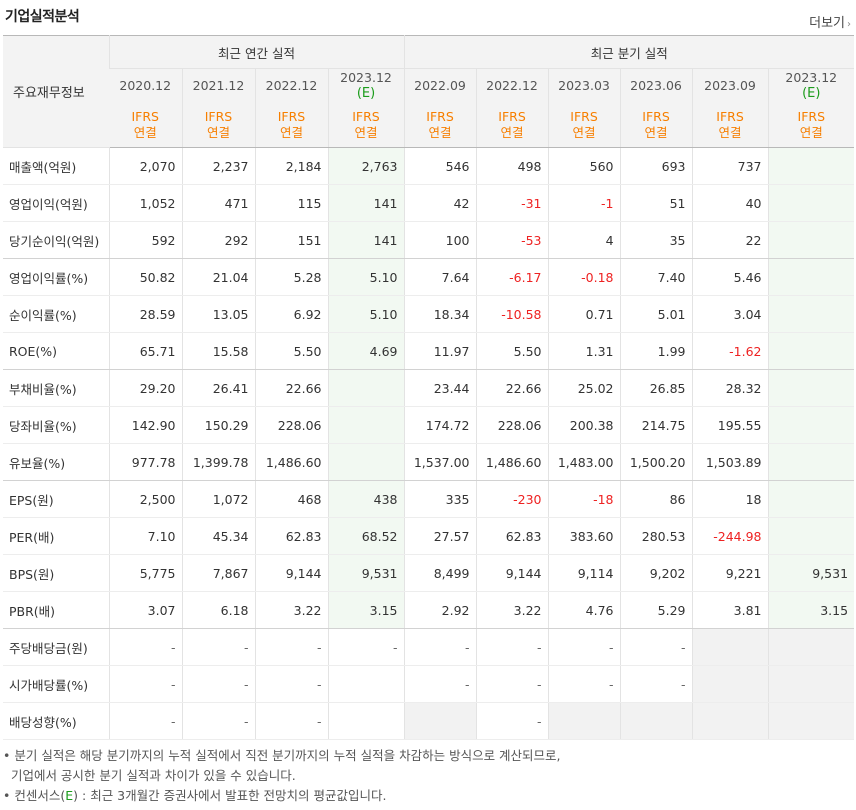  Describe the element at coordinates (56, 166) in the screenshot. I see `row-label: 매출액(억원)` at that location.